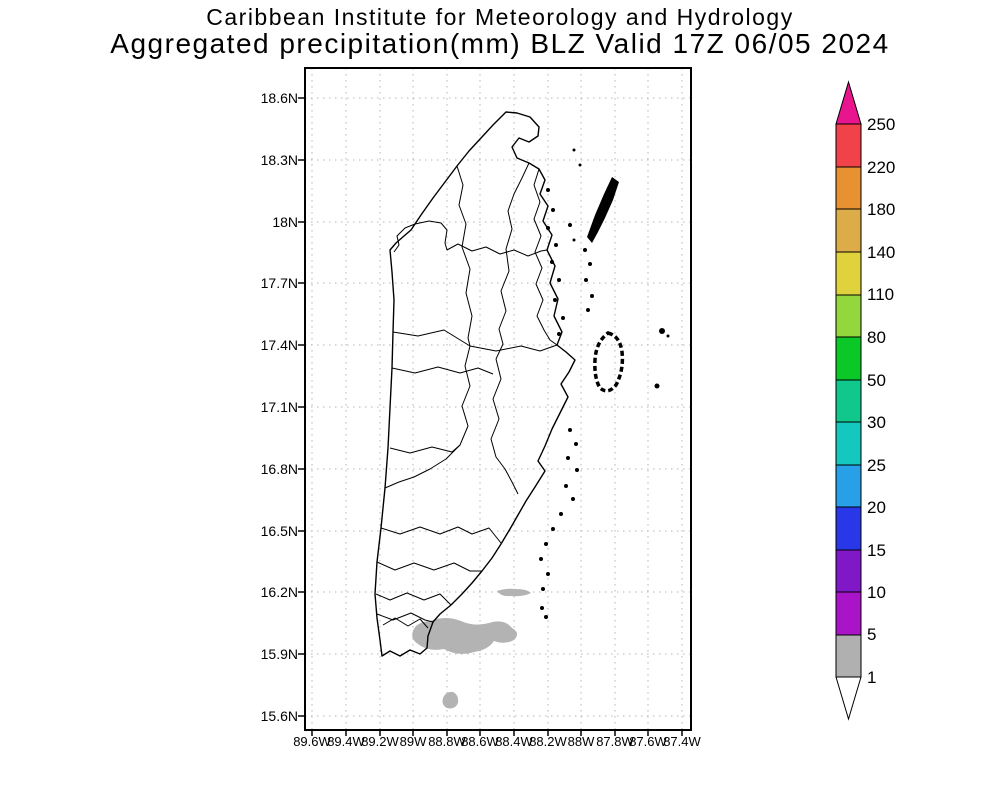  I want to click on belize-outline, so click(475, 384).